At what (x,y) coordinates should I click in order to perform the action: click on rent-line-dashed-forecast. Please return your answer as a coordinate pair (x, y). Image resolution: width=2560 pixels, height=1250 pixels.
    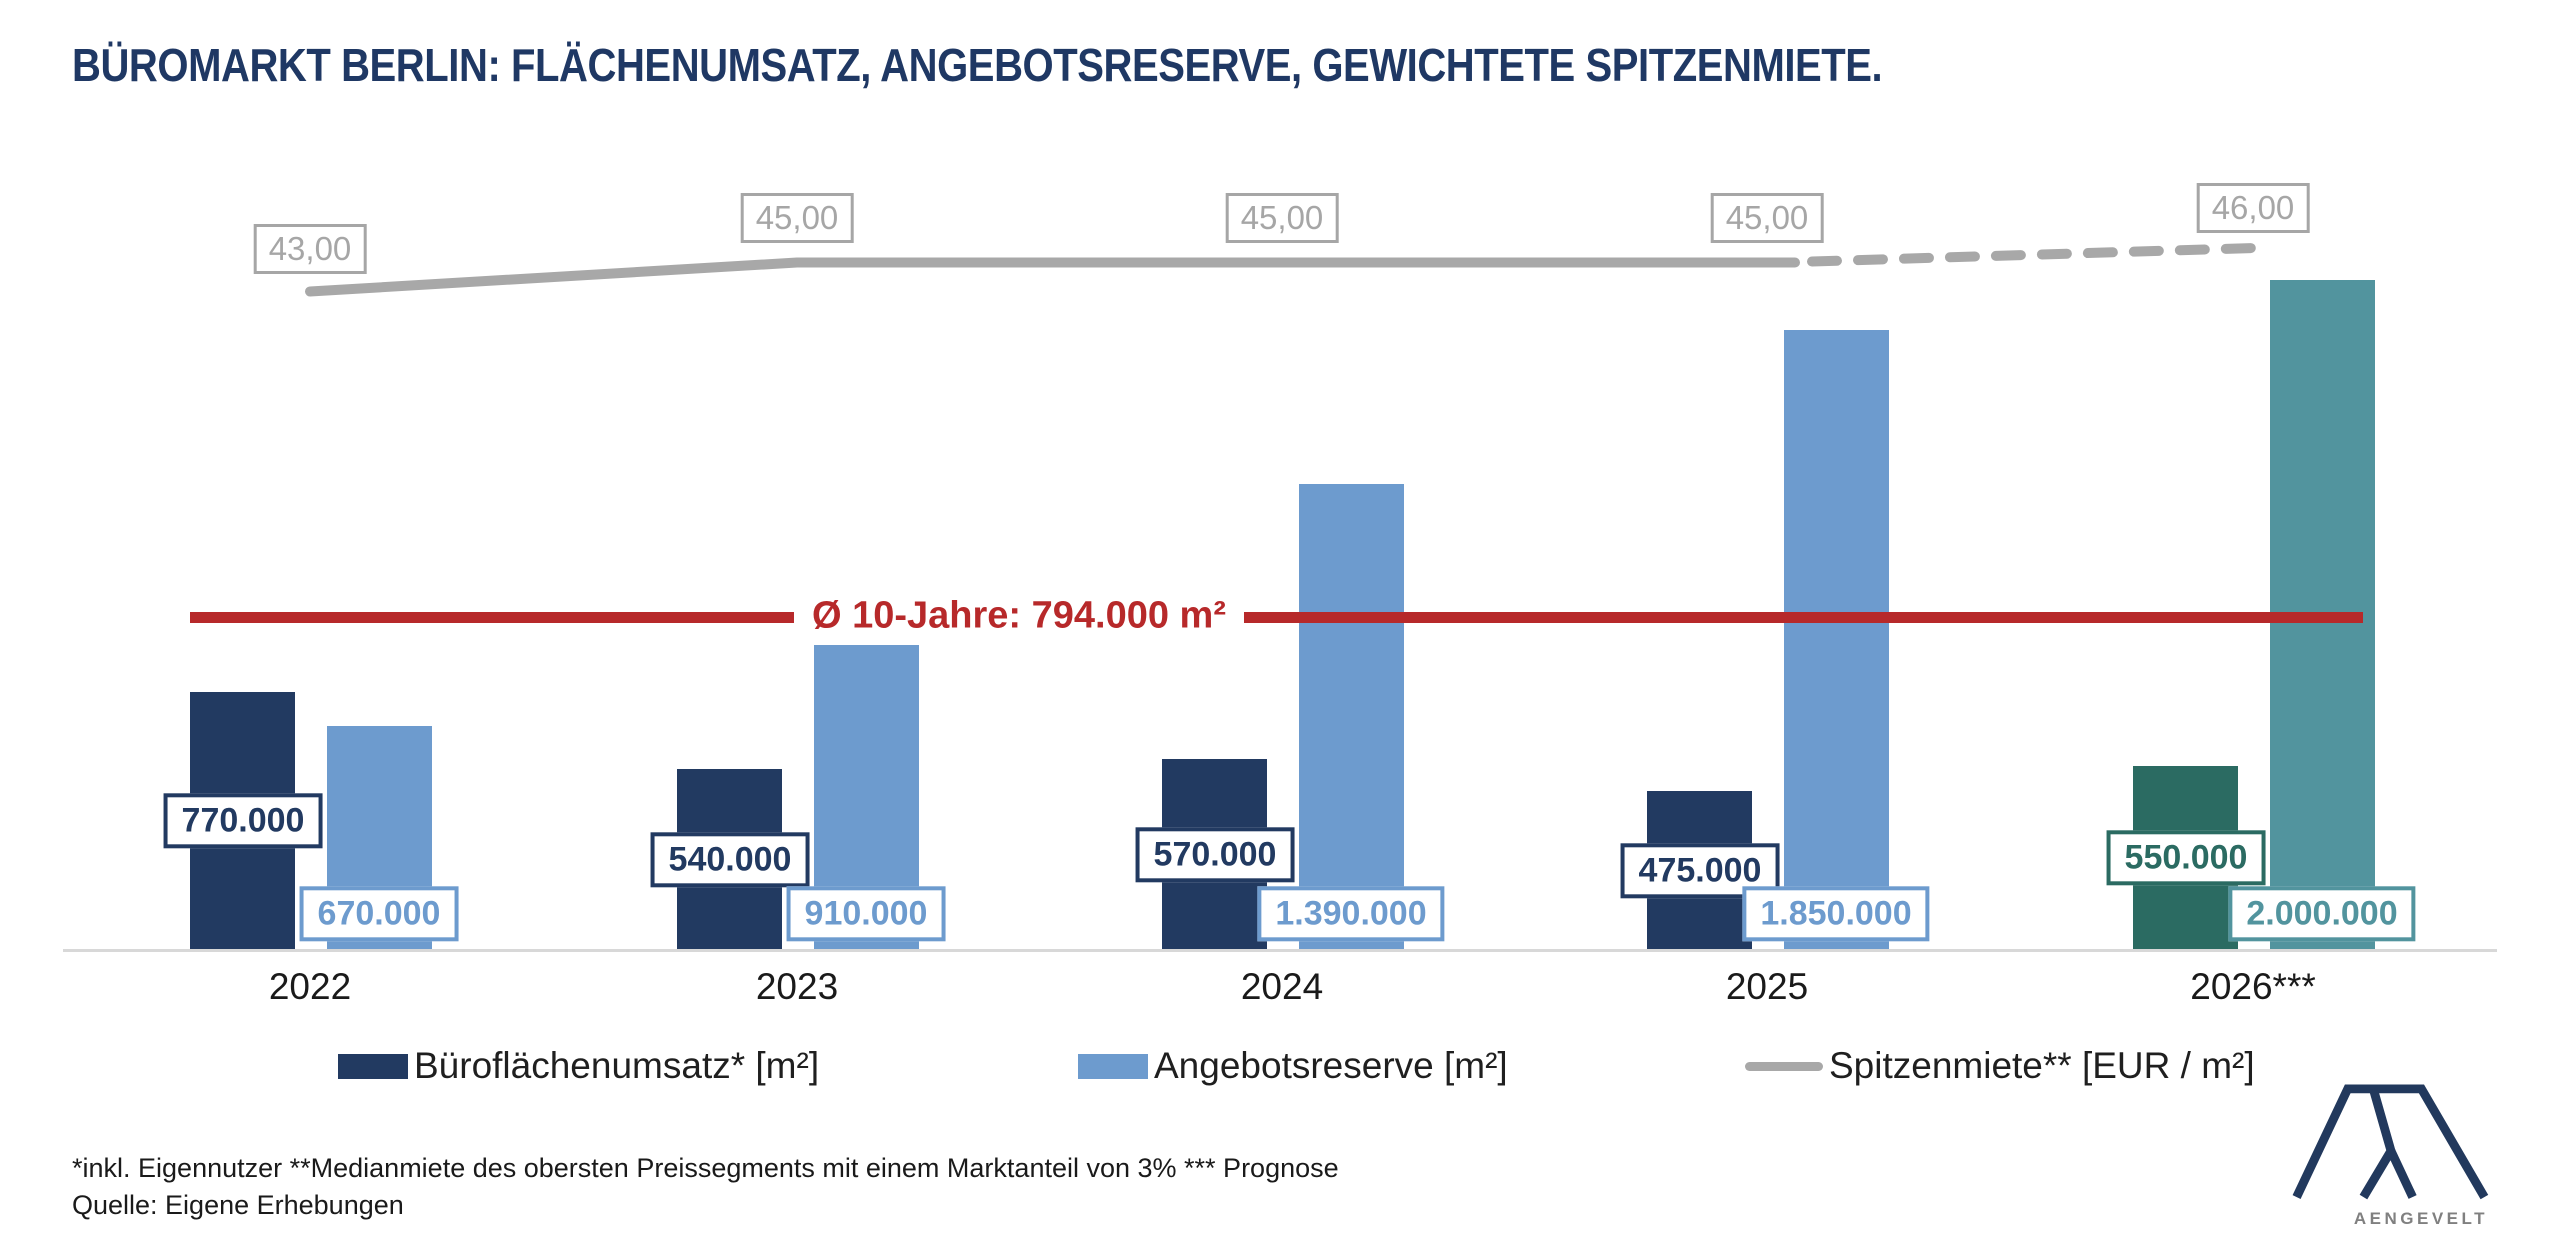
    Looking at the image, I should click on (2032, 255).